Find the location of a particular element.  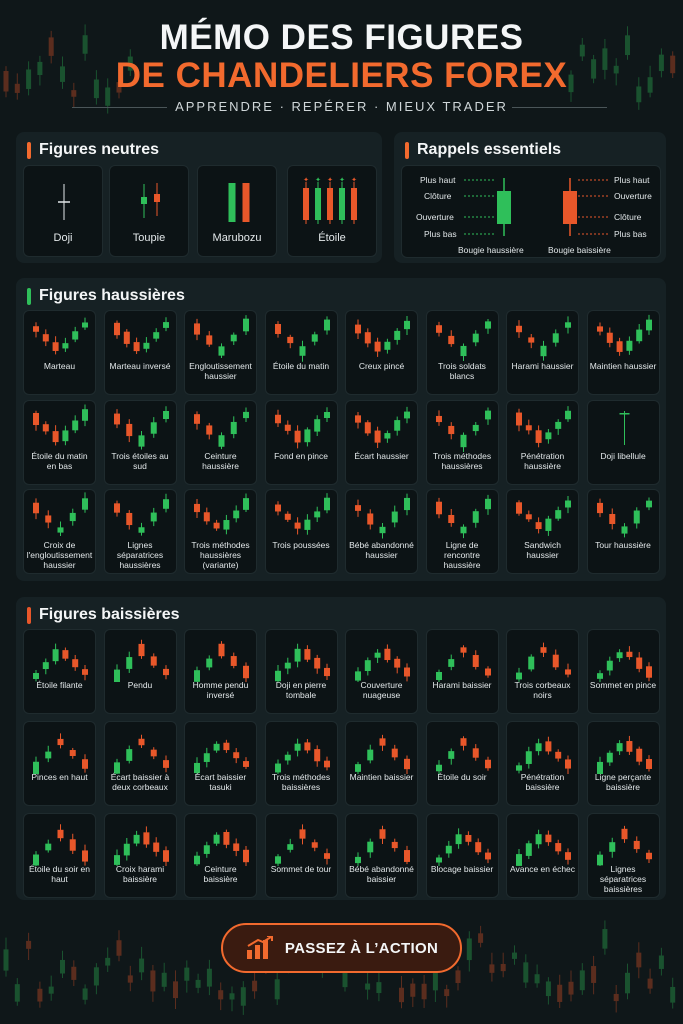

bearish-card: Étoile du soir en haut is located at coordinates (59, 855).